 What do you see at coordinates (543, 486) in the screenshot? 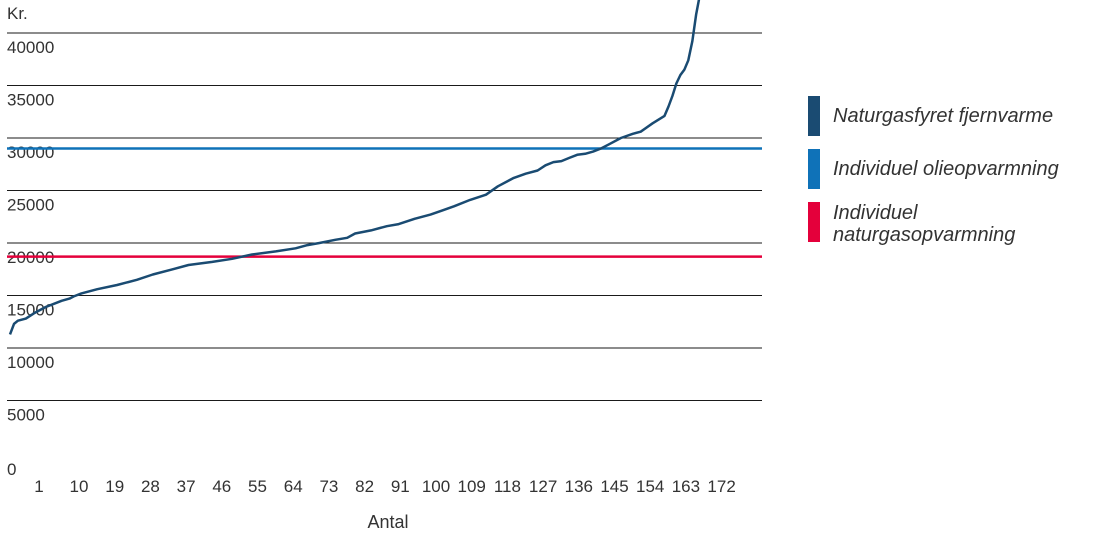
I see `x-tick-label: 127` at bounding box center [543, 486].